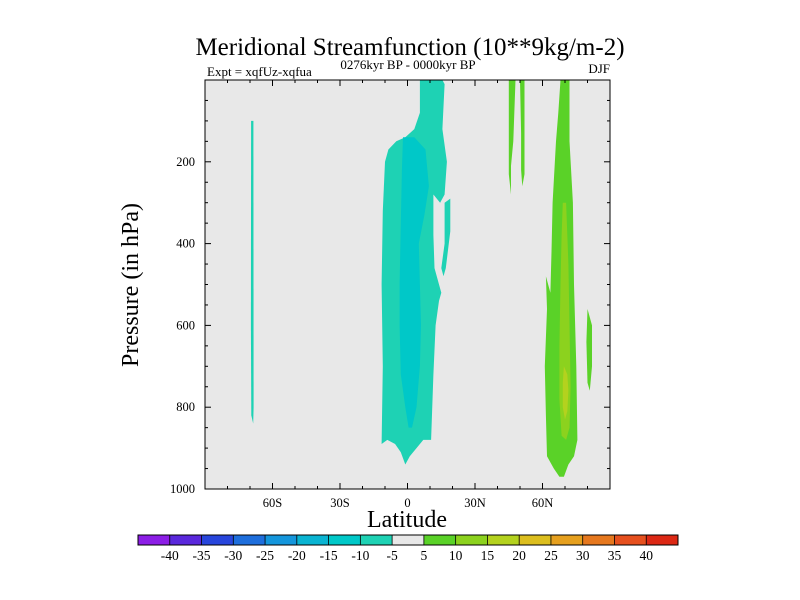 This screenshot has width=800, height=600. I want to click on contour-region-nh-positive-inner-cell, so click(565, 321).